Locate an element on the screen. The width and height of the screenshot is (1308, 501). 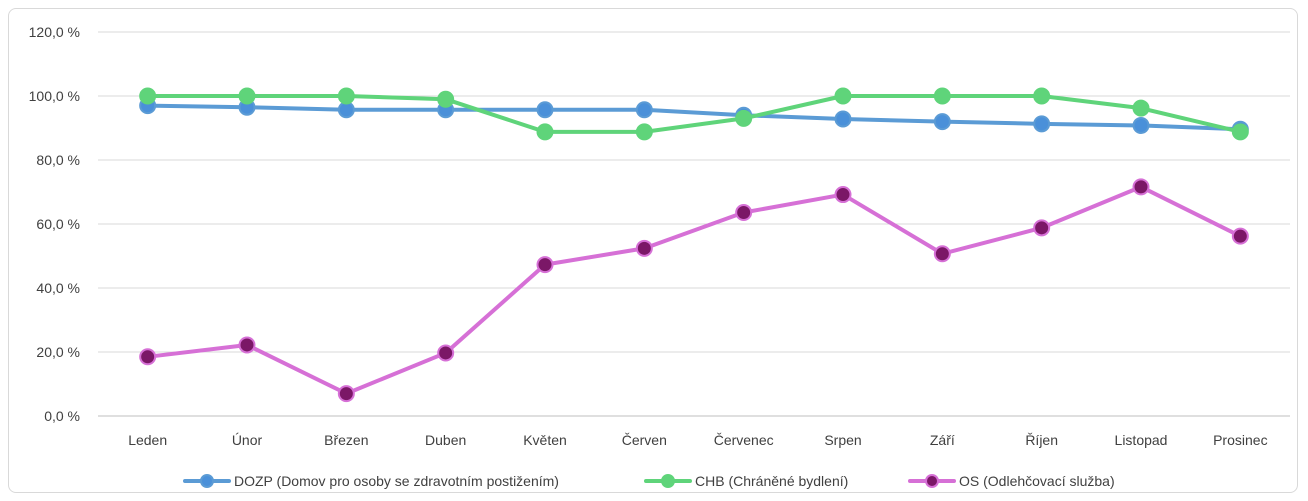
x-tick-label: Říjen is located at coordinates (1041, 440).